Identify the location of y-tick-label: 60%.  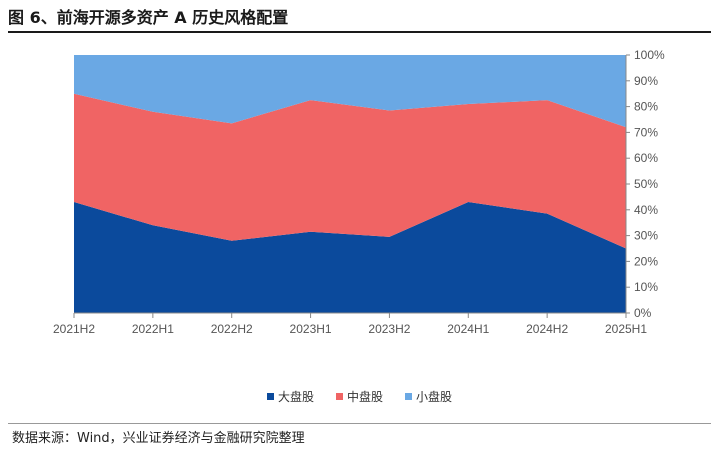
(646, 158).